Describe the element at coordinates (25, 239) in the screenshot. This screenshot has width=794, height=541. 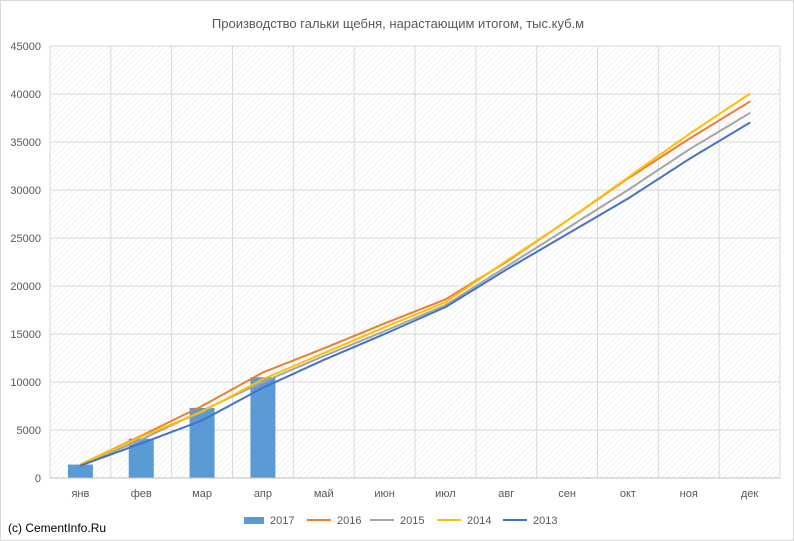
I see `y-tick-label: 25000` at that location.